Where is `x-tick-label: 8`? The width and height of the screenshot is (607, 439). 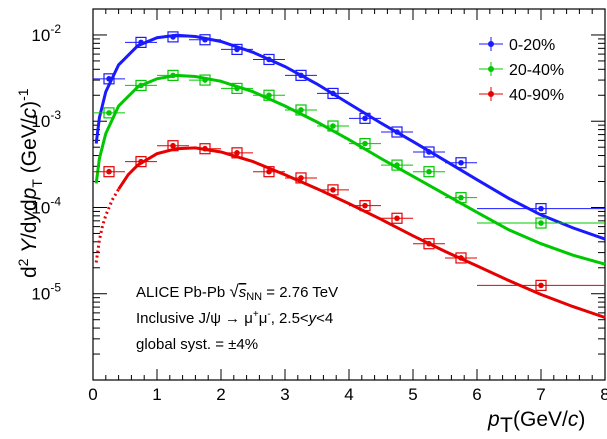 x-tick-label: 8 is located at coordinates (603, 394).